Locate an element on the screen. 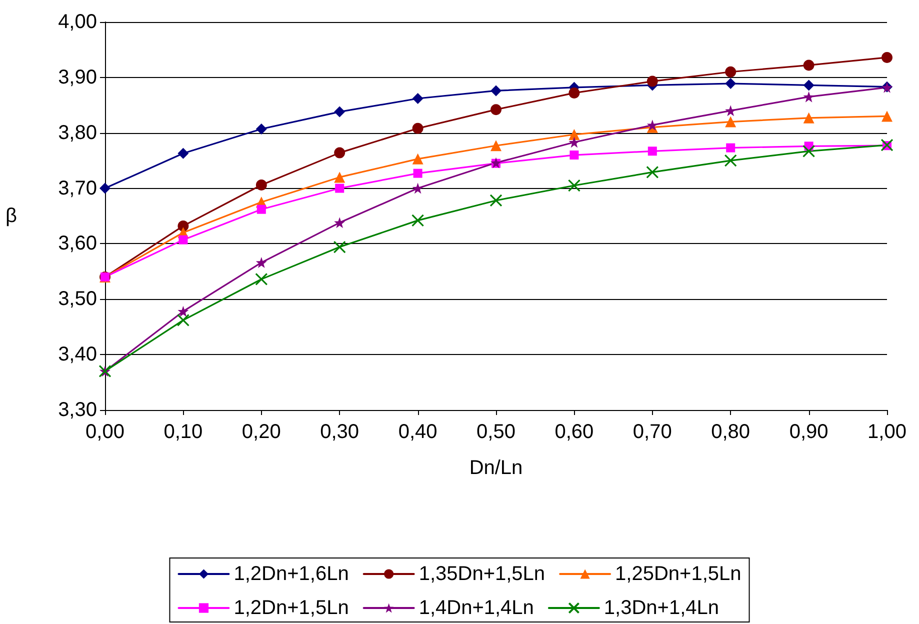  legend-label: 1,25Dn+1,5Ln is located at coordinates (678, 574).